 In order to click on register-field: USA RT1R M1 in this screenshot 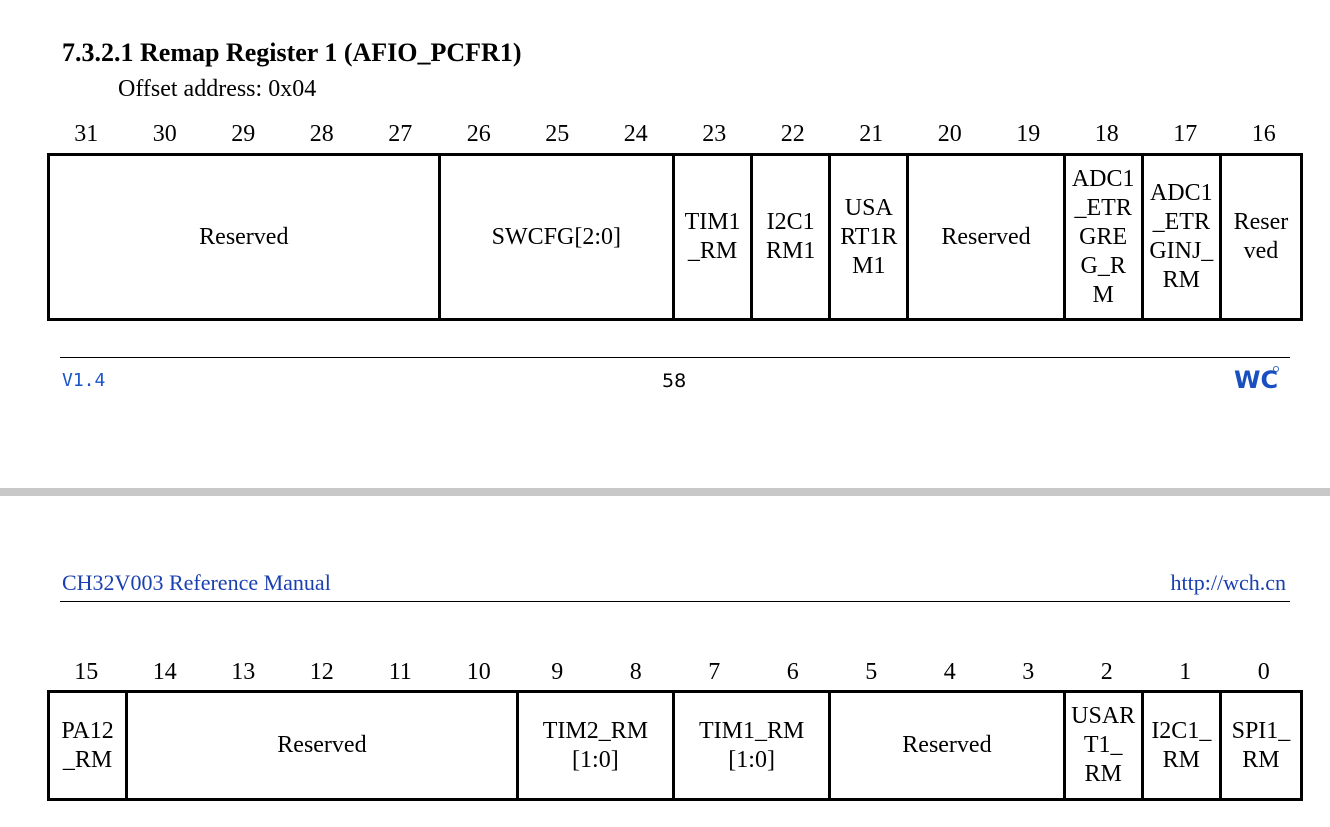, I will do `click(870, 237)`.